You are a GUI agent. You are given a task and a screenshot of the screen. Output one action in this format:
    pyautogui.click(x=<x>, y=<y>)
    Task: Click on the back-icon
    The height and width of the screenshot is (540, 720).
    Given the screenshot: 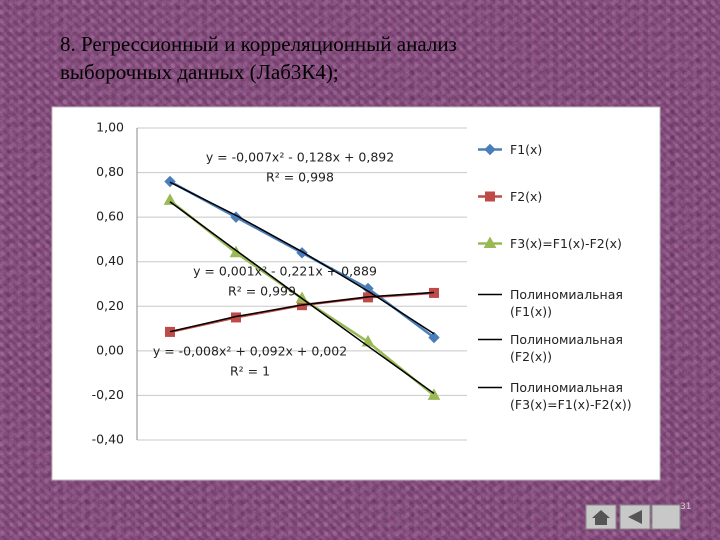 What is the action you would take?
    pyautogui.click(x=635, y=517)
    